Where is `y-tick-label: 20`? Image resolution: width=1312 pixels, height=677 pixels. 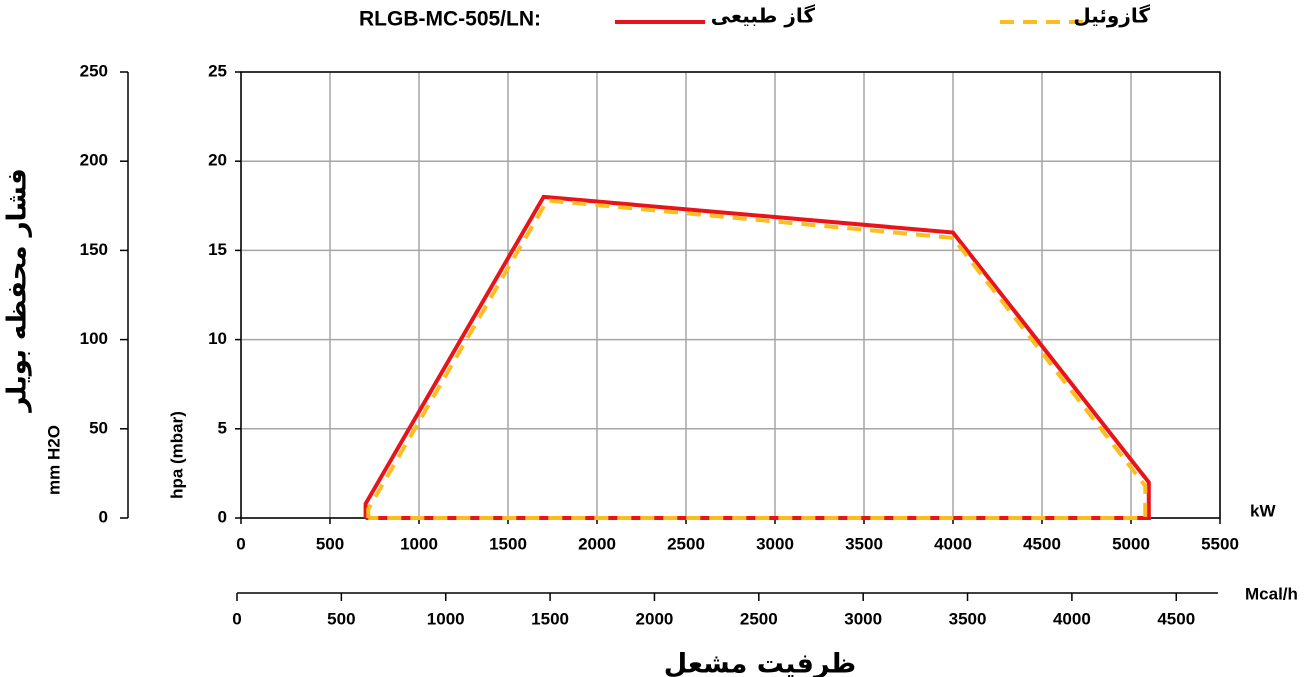 y-tick-label: 20 is located at coordinates (217, 160).